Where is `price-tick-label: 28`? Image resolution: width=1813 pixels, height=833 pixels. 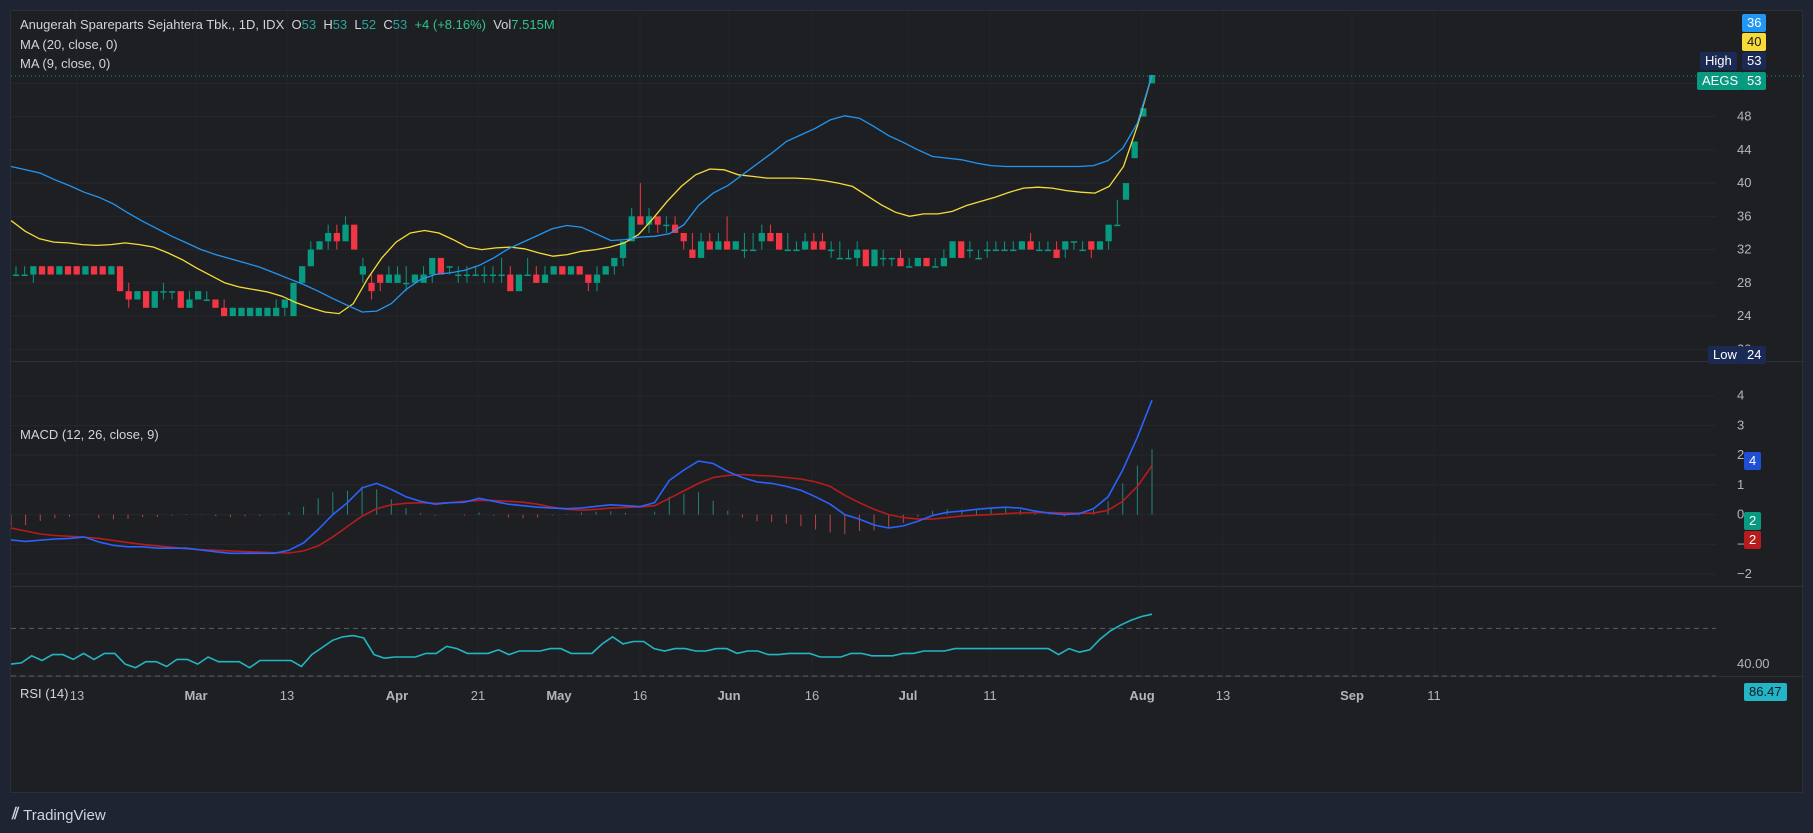
price-tick-label: 28 is located at coordinates (1744, 282).